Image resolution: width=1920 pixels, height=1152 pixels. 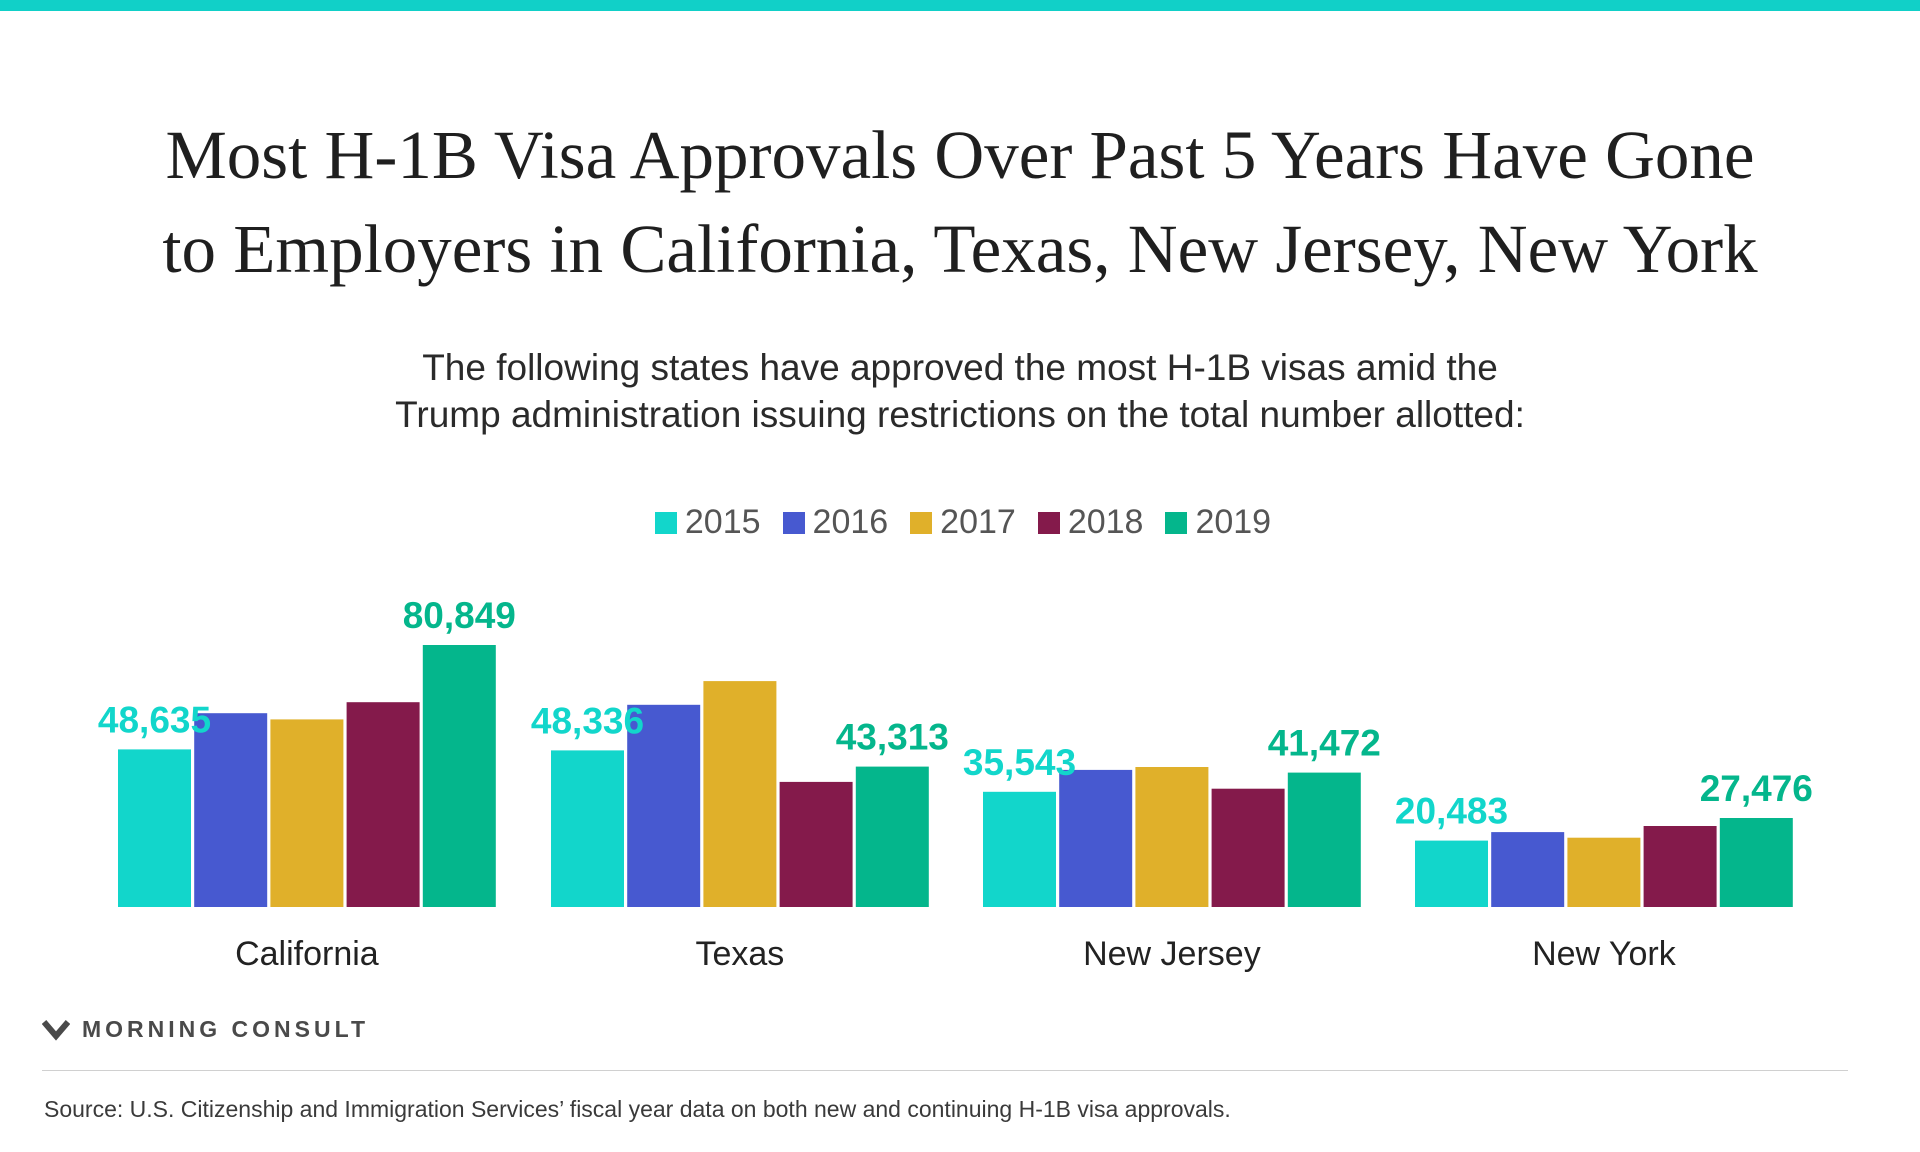 What do you see at coordinates (1528, 869) in the screenshot?
I see `bar-new-york-2016` at bounding box center [1528, 869].